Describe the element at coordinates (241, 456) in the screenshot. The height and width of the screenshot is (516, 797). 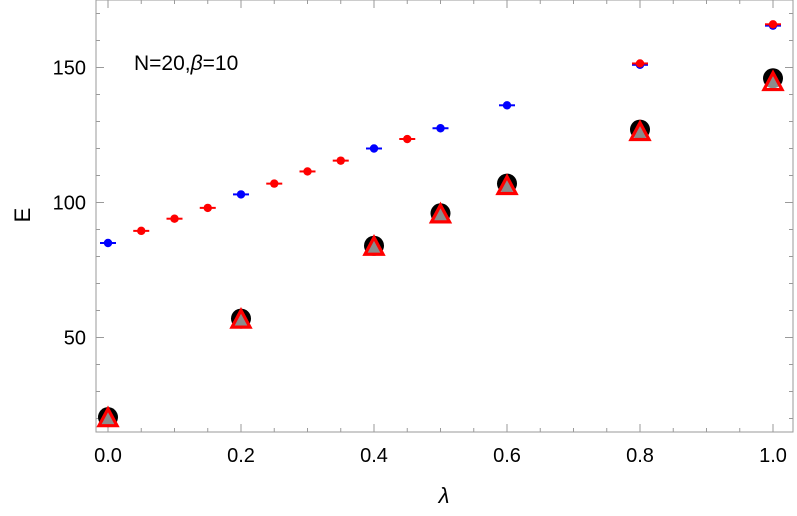
I see `x-tick-label: 0.2` at that location.